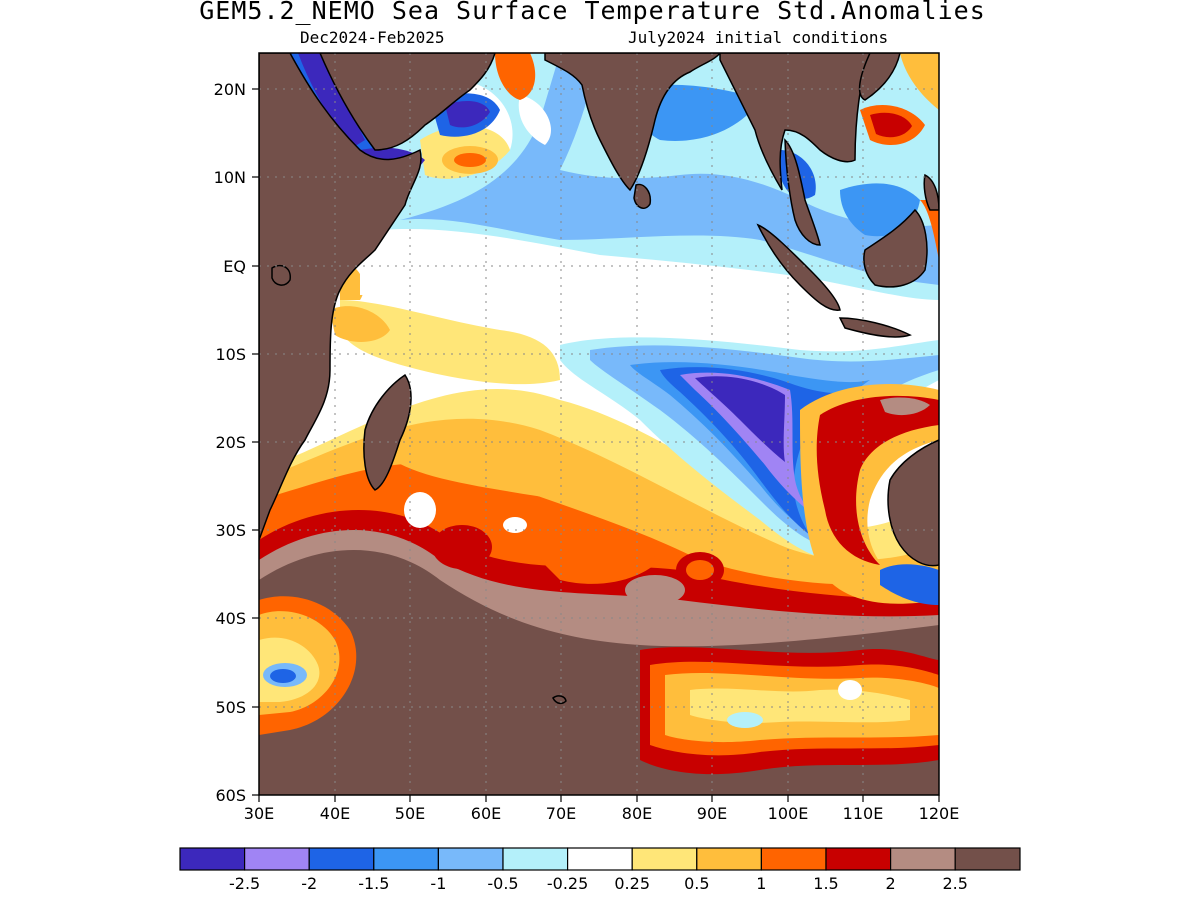 The height and width of the screenshot is (900, 1200). What do you see at coordinates (761, 883) in the screenshot?
I see `colorbar-label: 1` at bounding box center [761, 883].